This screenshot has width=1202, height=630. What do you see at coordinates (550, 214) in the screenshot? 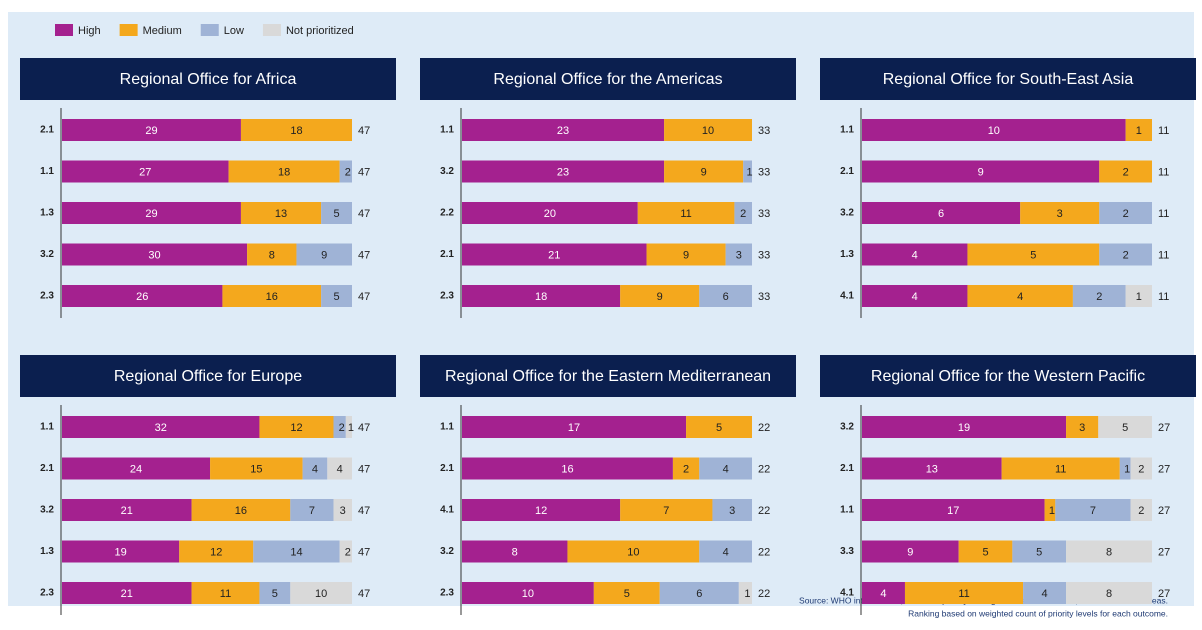
I see `bar-value-label: 20` at bounding box center [550, 214].